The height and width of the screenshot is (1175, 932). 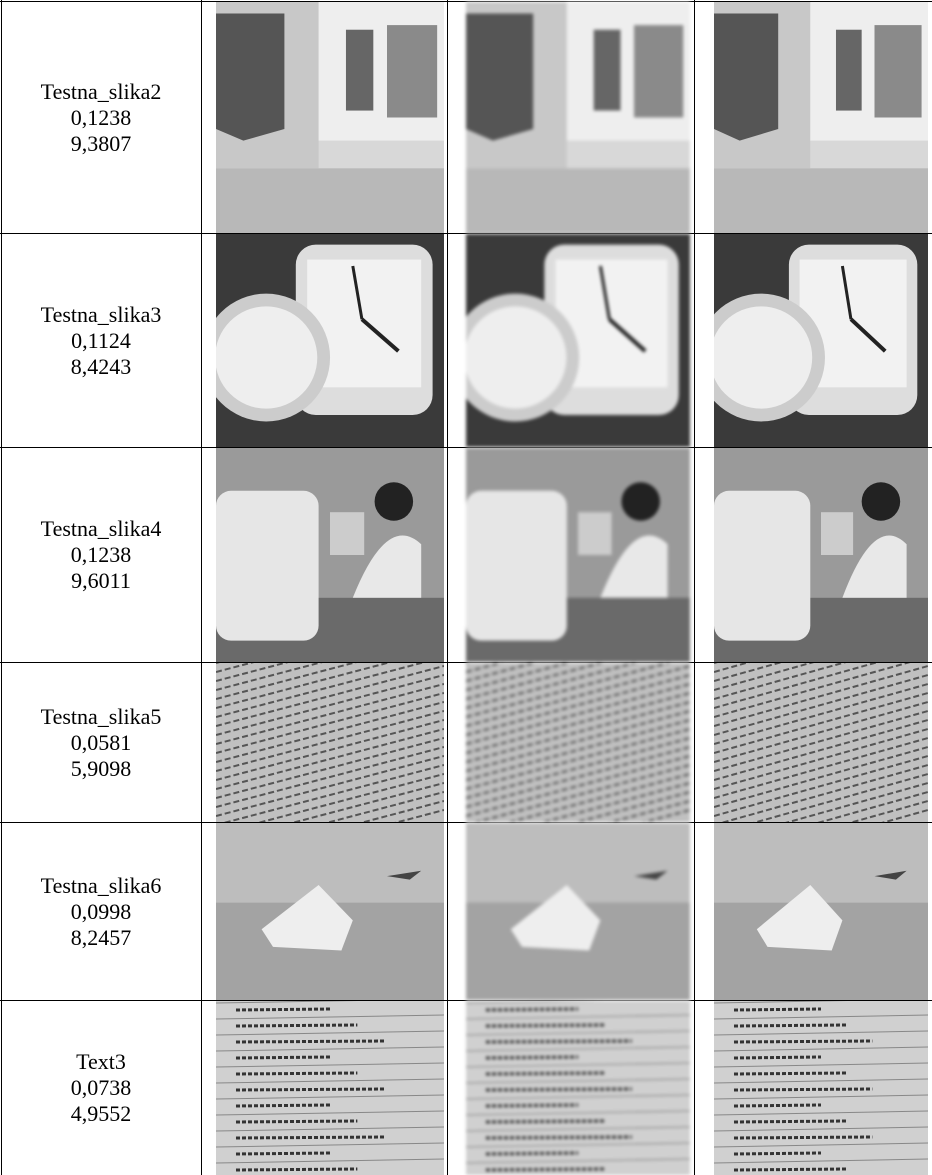 What do you see at coordinates (359, 70) in the screenshot?
I see `chart` at bounding box center [359, 70].